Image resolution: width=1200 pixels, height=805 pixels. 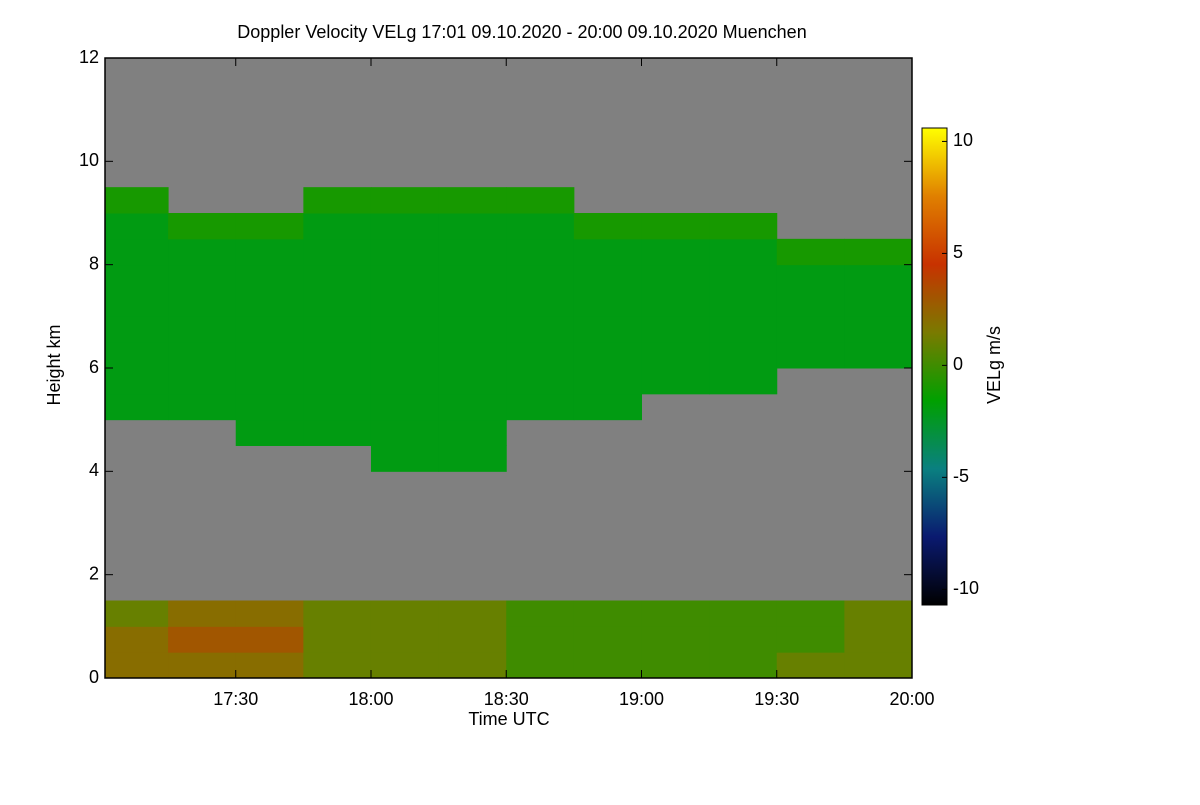 What do you see at coordinates (94, 263) in the screenshot?
I see `y-tick-label: 8` at bounding box center [94, 263].